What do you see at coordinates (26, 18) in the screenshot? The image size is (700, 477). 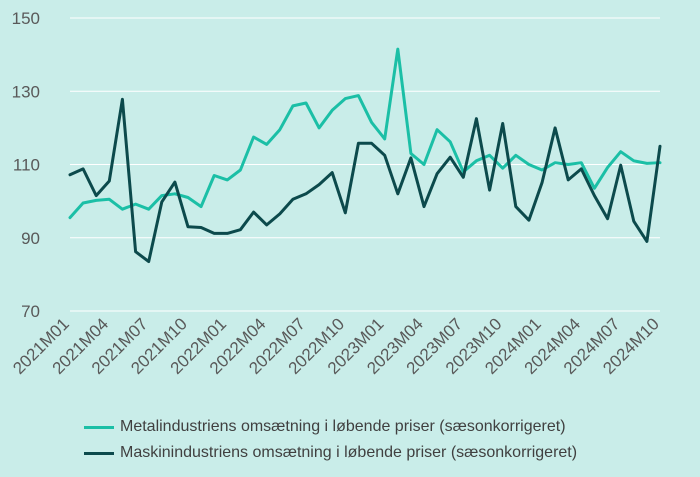 I see `y-tick-label: 150` at bounding box center [26, 18].